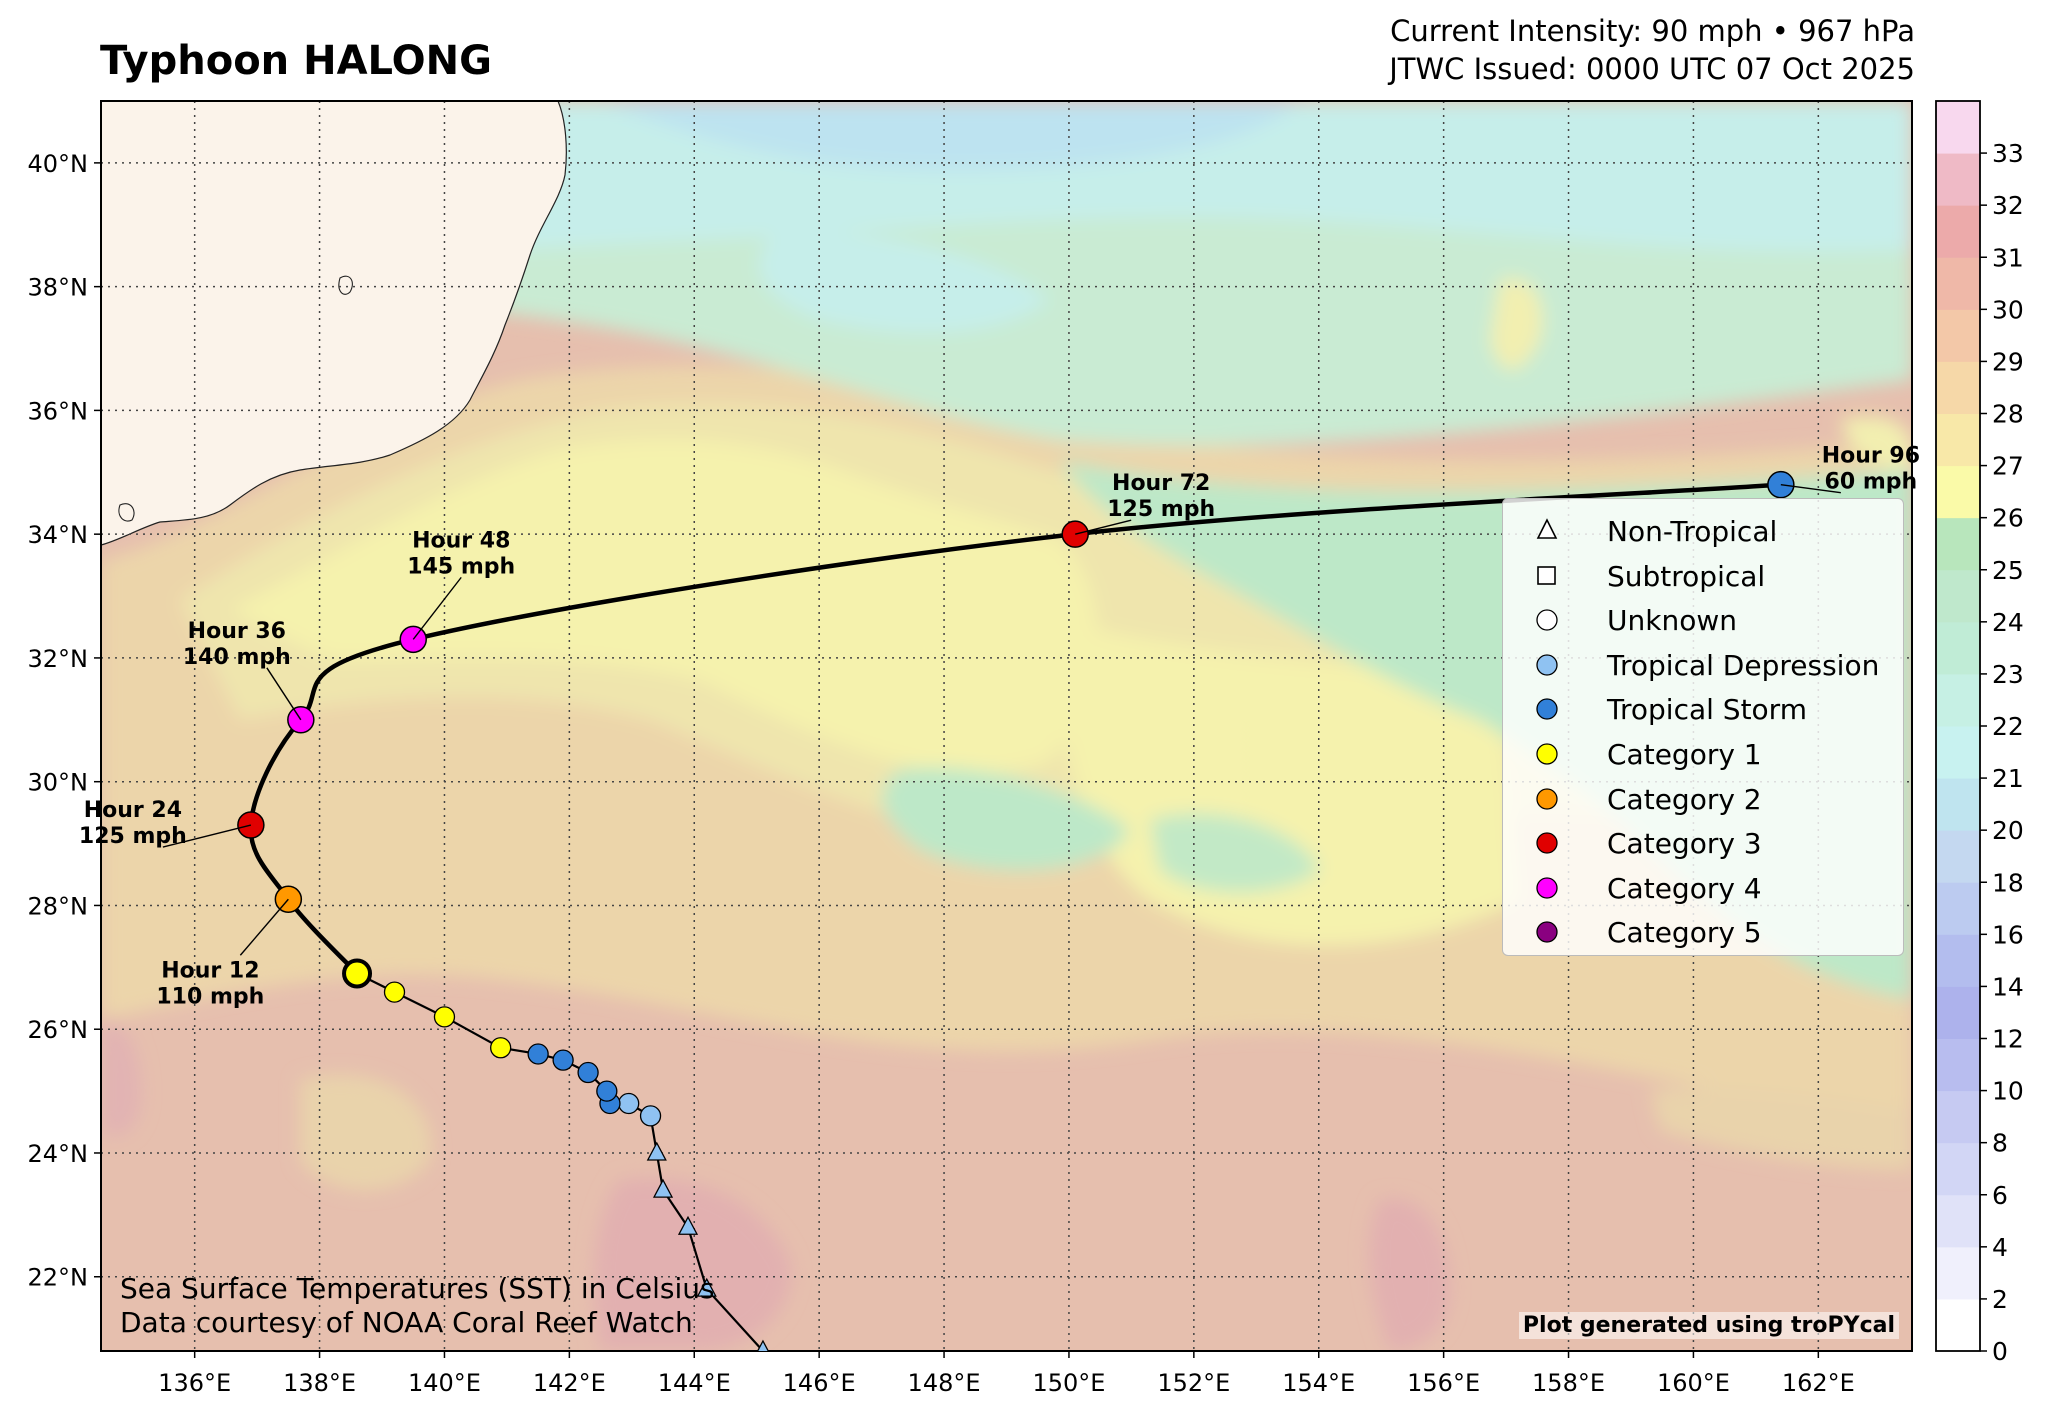 Image resolution: width=2061 pixels, height=1406 pixels. I want to click on legend-item: Category 4, so click(1703, 888).